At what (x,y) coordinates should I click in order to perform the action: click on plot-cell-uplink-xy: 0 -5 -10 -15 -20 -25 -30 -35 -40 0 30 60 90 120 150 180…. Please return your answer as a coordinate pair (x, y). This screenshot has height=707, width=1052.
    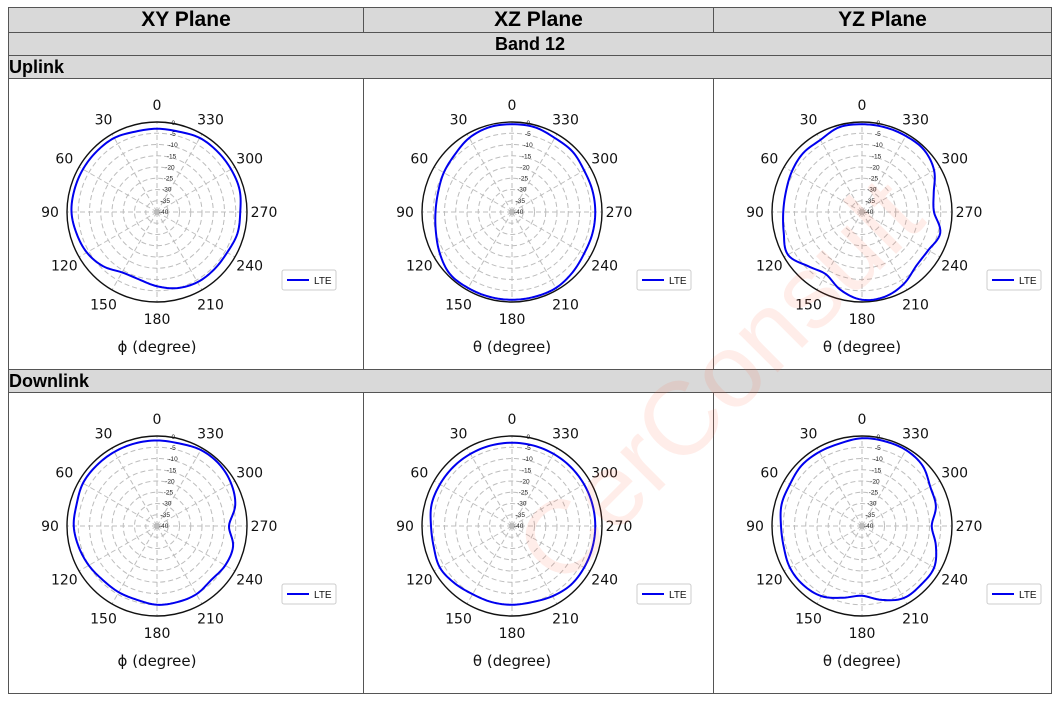
    Looking at the image, I should click on (186, 224).